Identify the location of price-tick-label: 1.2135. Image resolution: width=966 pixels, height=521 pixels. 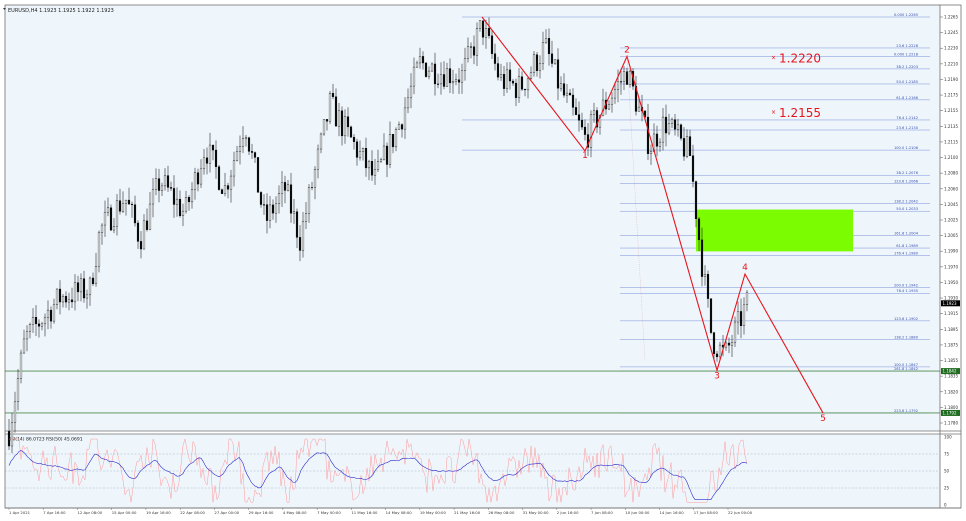
(951, 126).